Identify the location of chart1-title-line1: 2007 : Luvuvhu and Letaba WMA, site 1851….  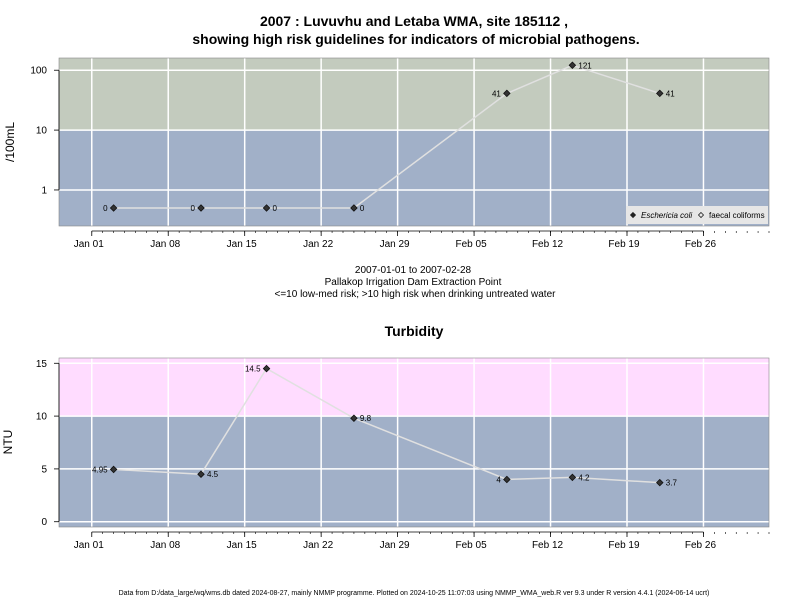
(414, 21).